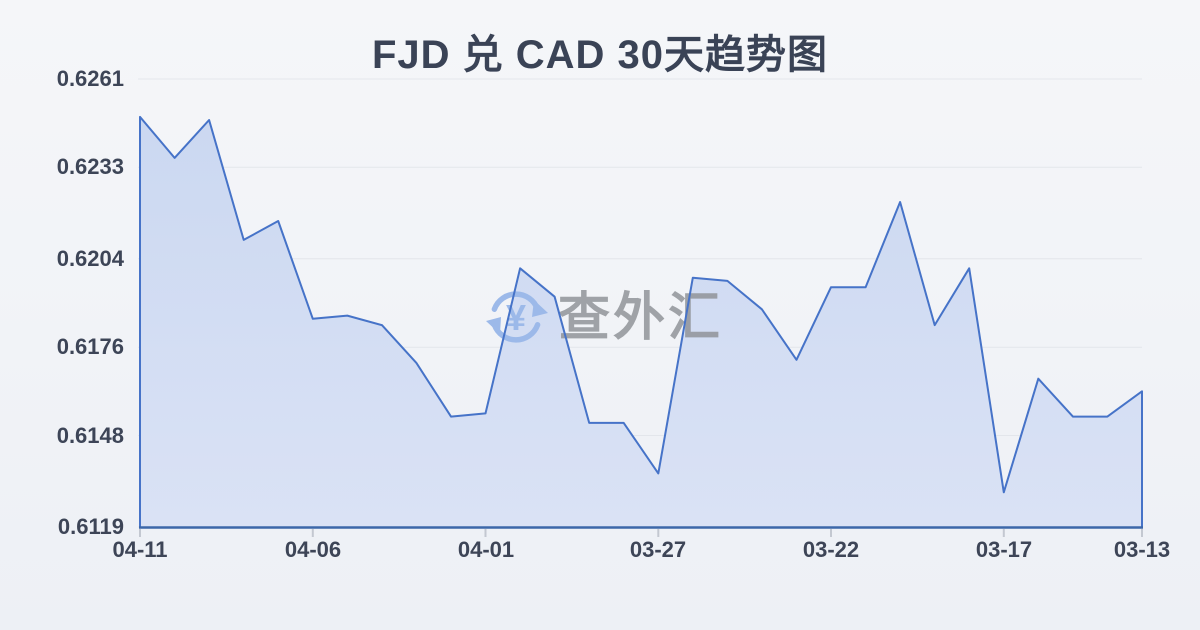 This screenshot has width=1200, height=630. What do you see at coordinates (640, 318) in the screenshot?
I see `watermark-text: 查外汇` at bounding box center [640, 318].